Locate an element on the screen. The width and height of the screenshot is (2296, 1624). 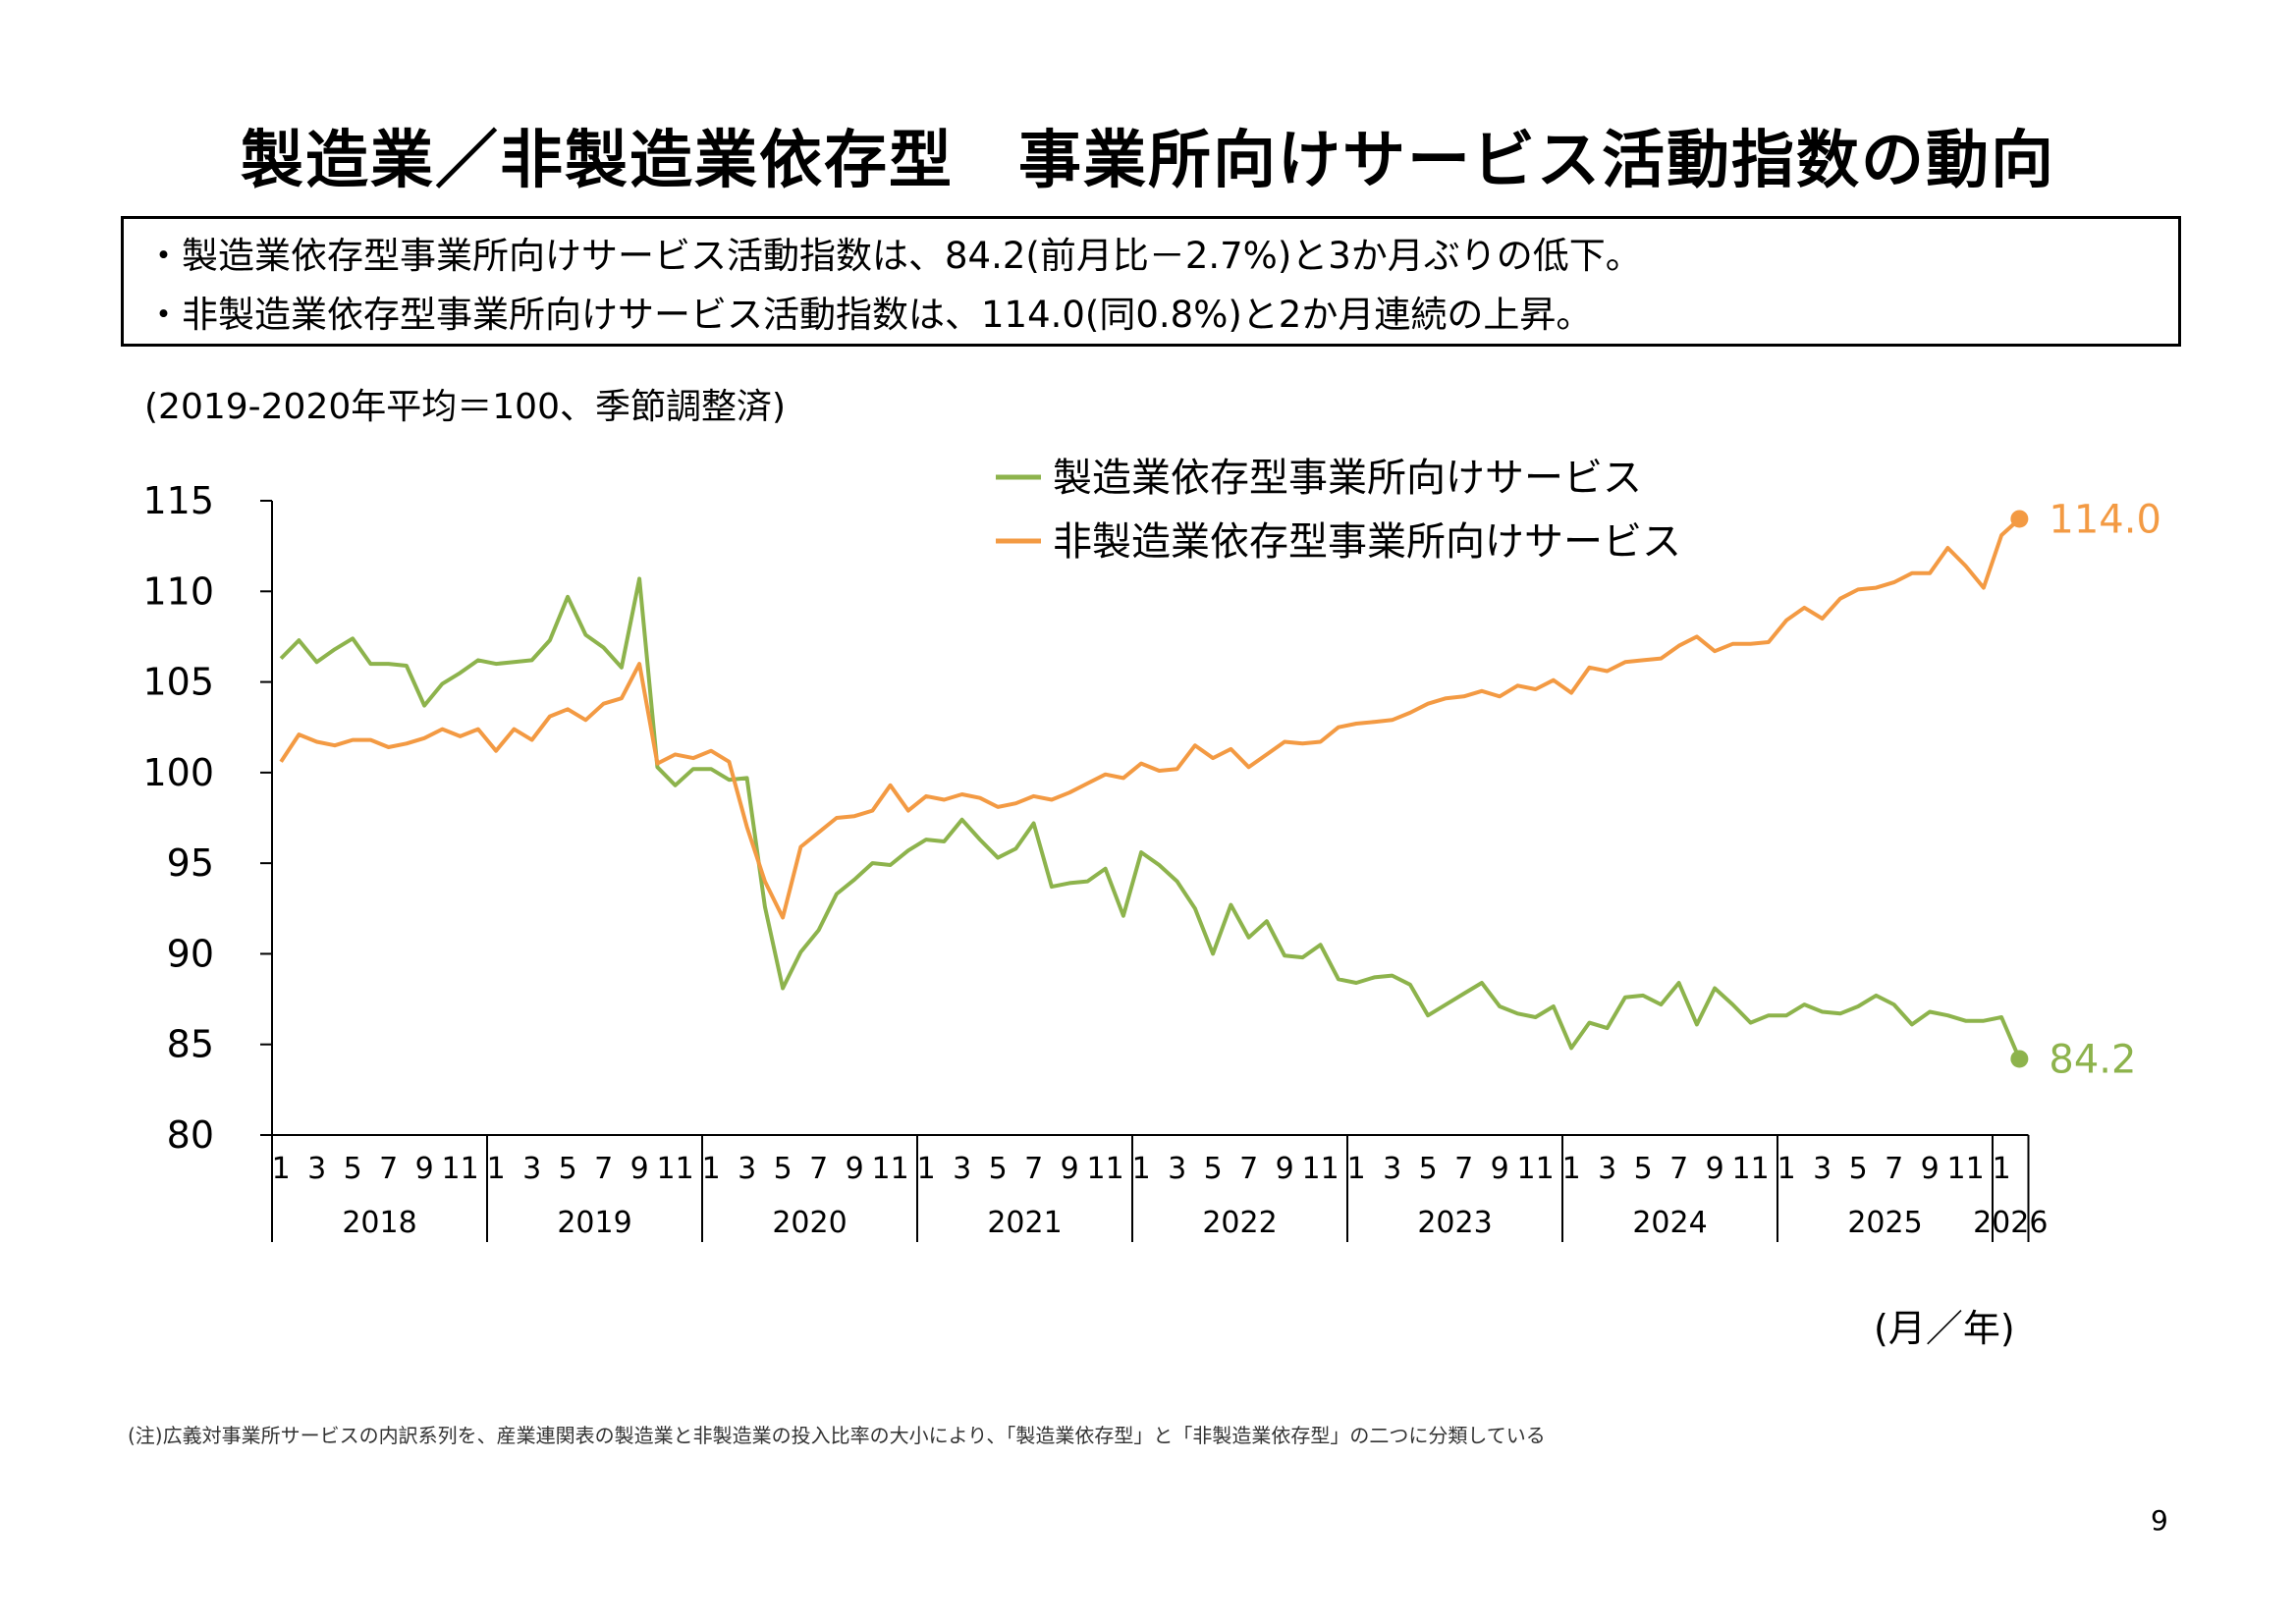
y-tick-label: 105 is located at coordinates (178, 682).